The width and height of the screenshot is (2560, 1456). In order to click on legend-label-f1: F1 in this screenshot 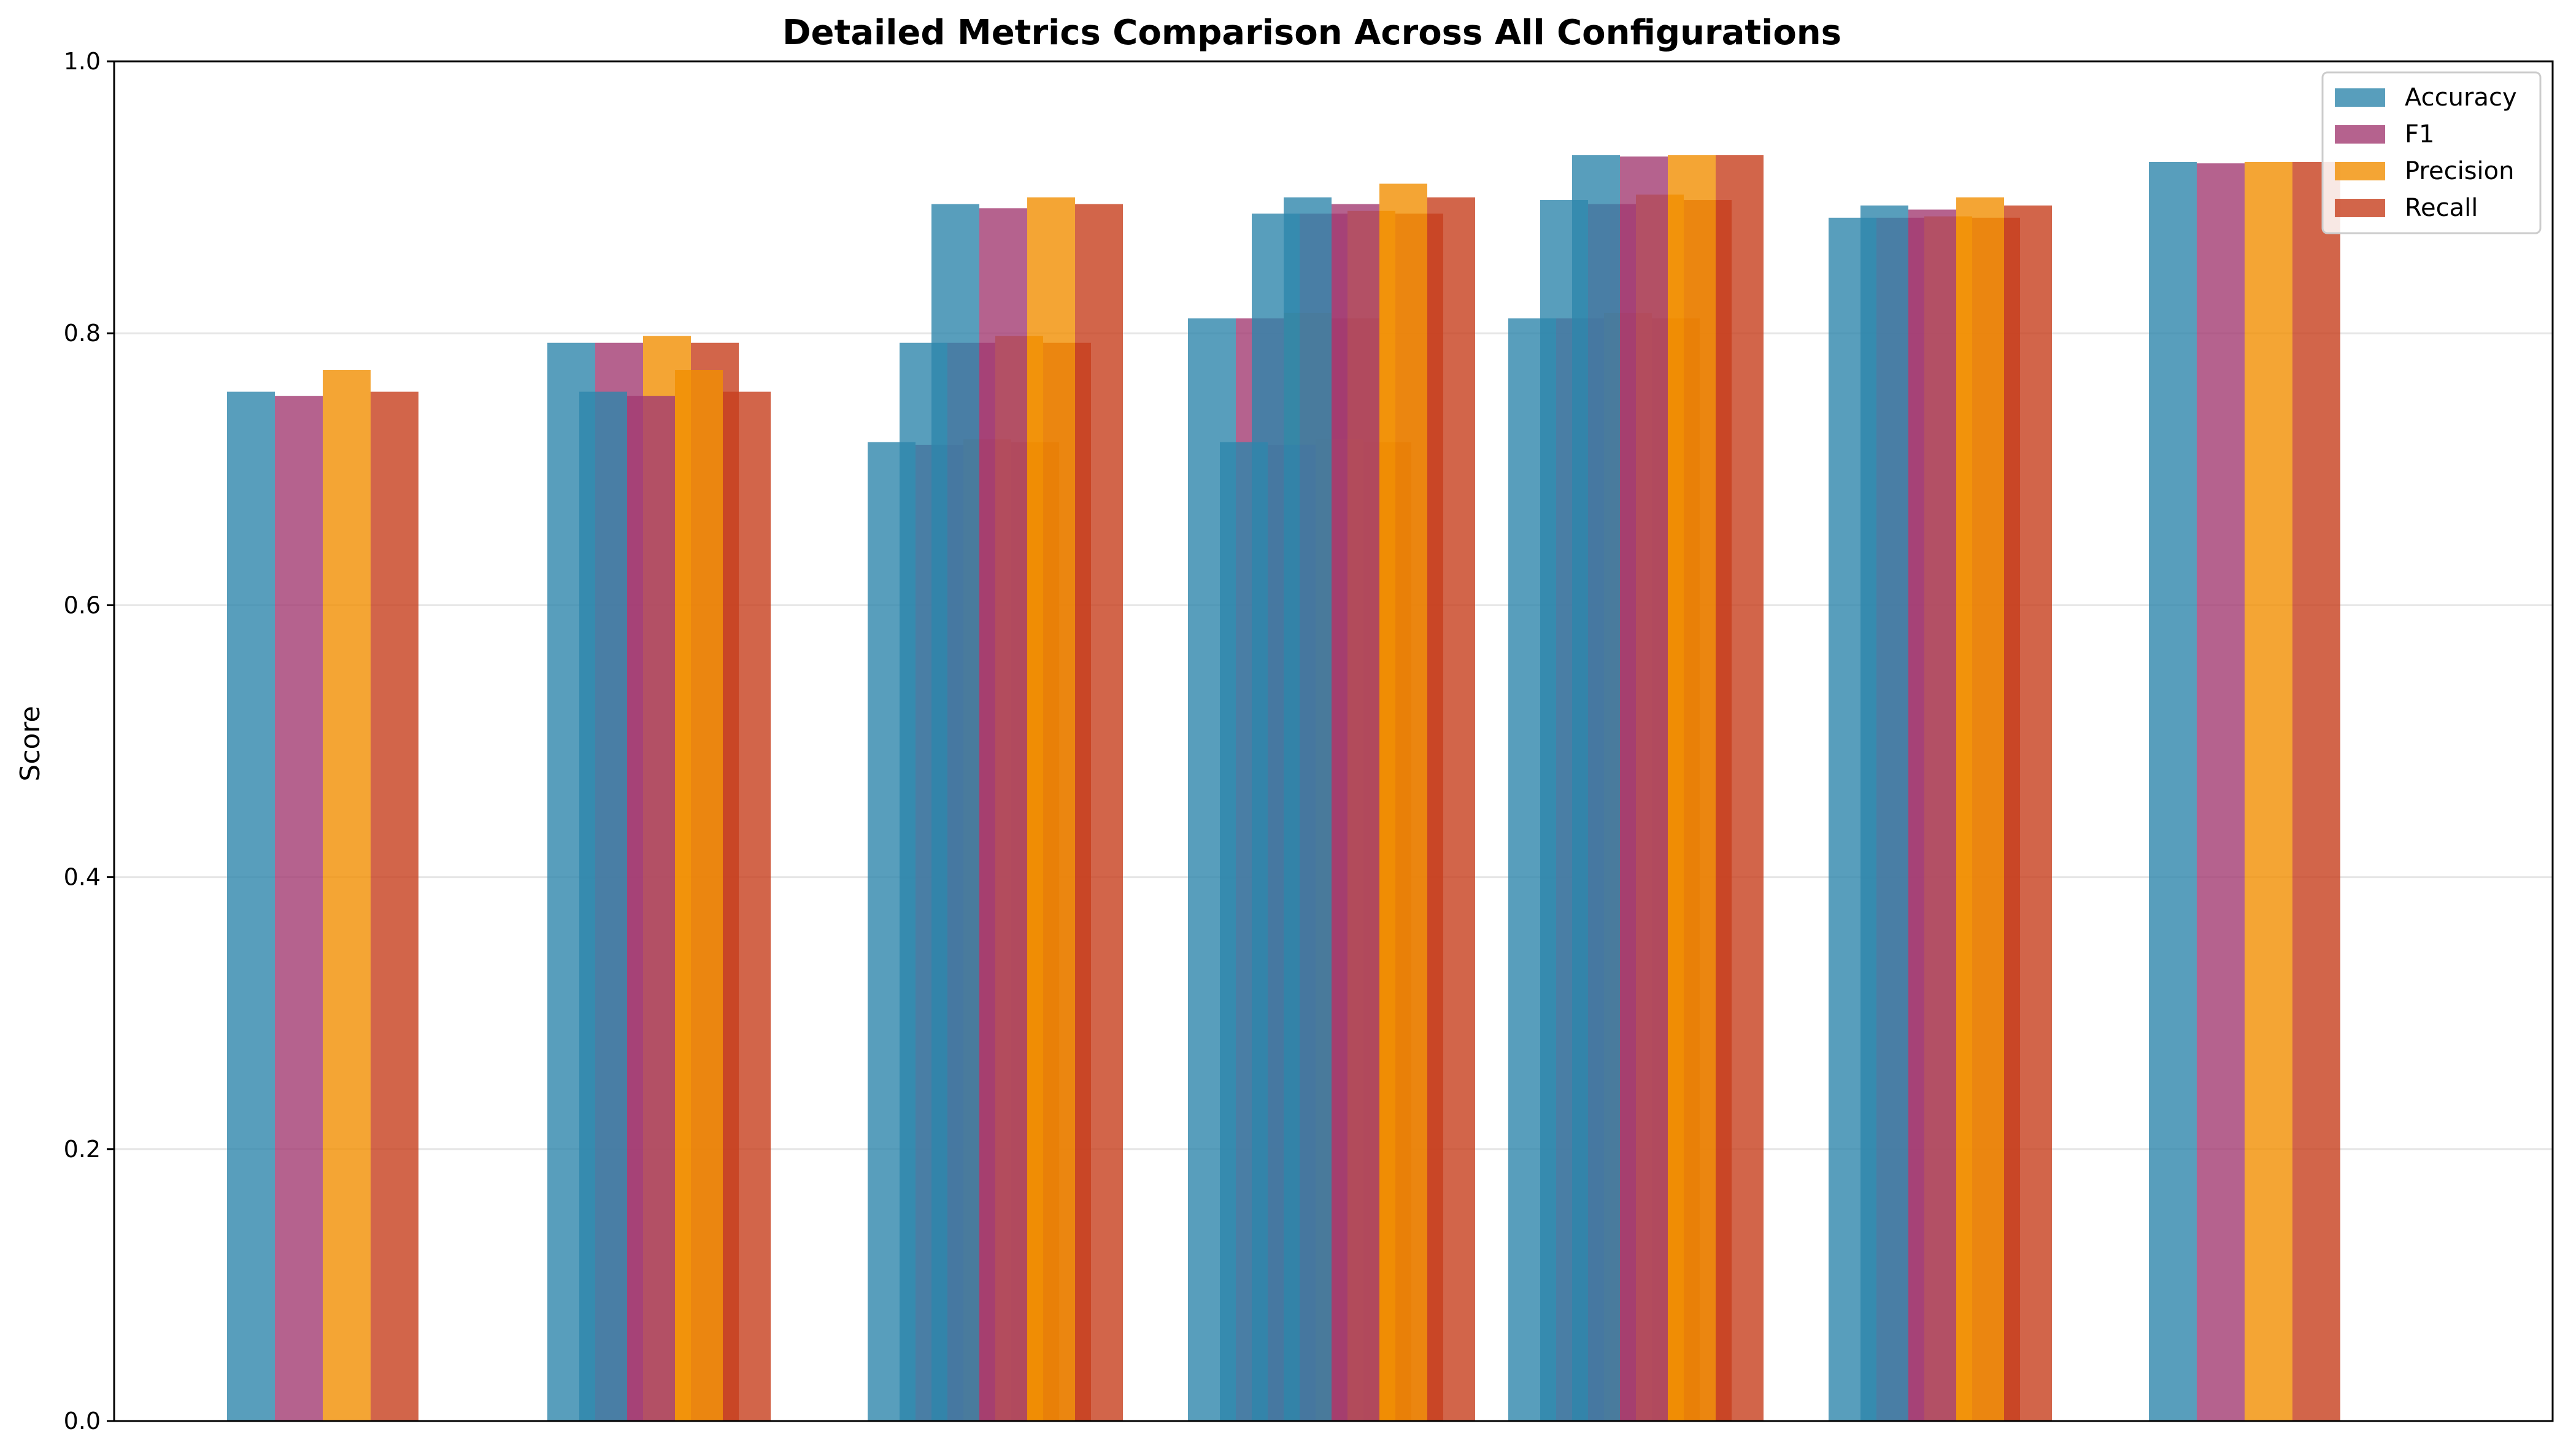, I will do `click(2420, 134)`.